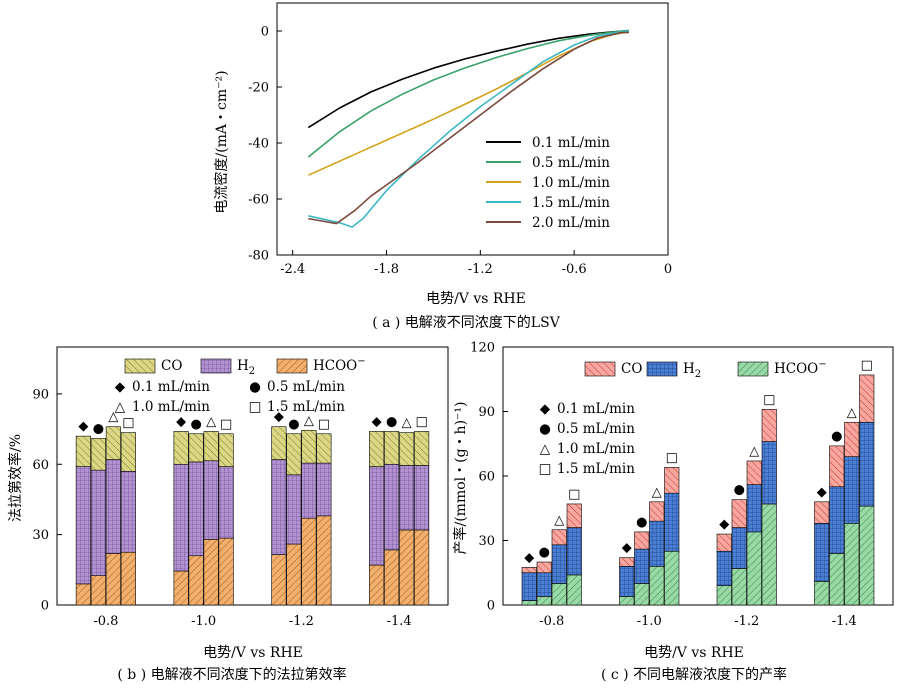 Image resolution: width=900 pixels, height=688 pixels. I want to click on panel-b-legend-marker-label-3: 1.5 mL/min, so click(306, 407).